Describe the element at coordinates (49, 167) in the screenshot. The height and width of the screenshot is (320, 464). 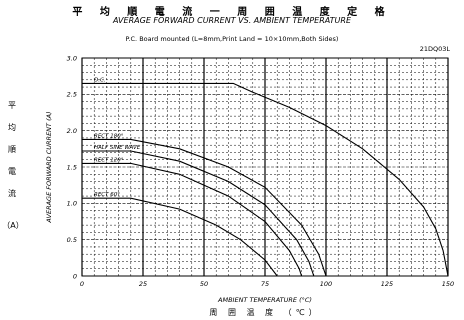
I see `y-axis-label: AVERAGE FORWARD CURRENT (A)` at that location.